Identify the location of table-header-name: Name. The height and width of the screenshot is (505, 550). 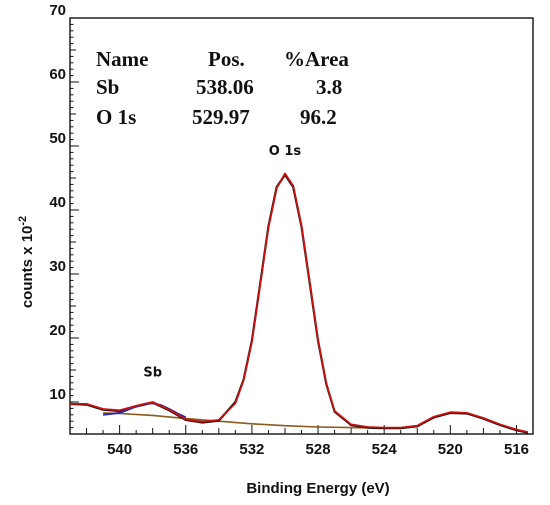
(122, 59).